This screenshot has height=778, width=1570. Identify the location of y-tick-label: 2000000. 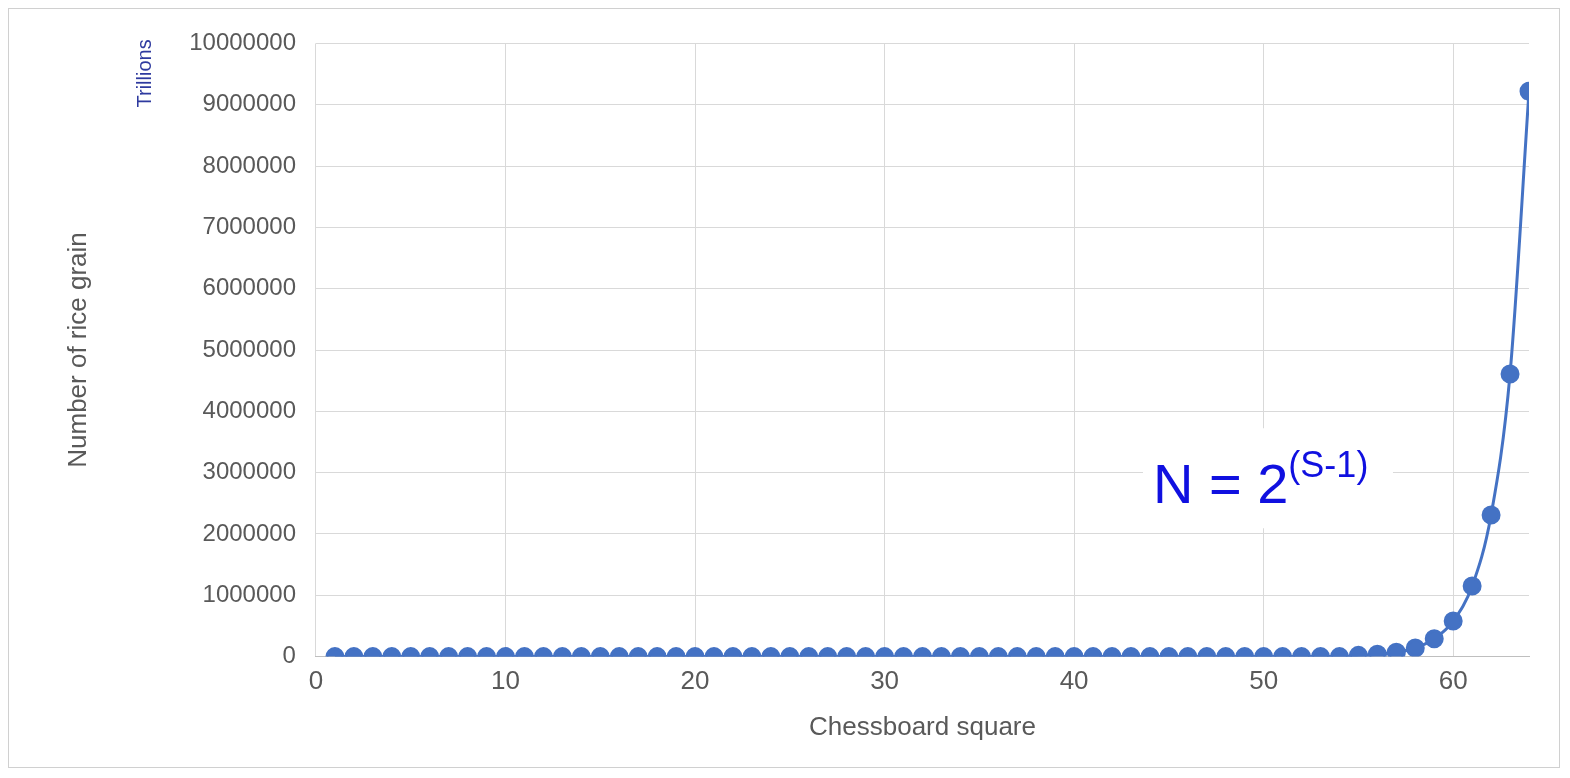
(249, 532).